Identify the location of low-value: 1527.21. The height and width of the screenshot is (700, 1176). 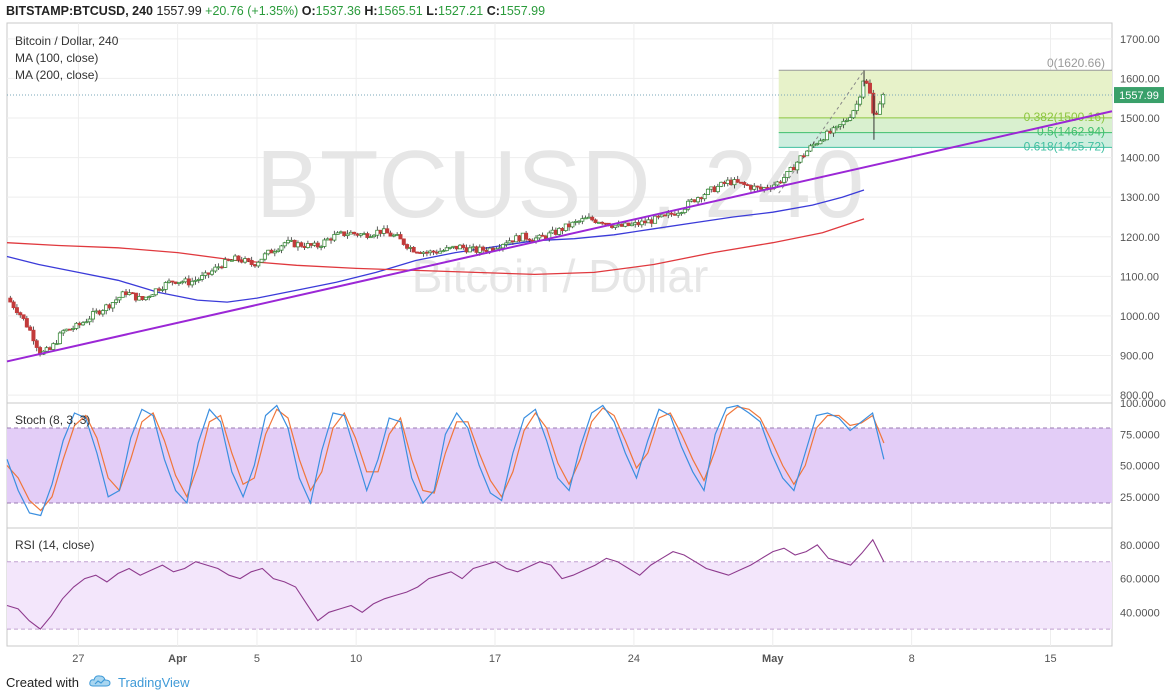
(461, 11).